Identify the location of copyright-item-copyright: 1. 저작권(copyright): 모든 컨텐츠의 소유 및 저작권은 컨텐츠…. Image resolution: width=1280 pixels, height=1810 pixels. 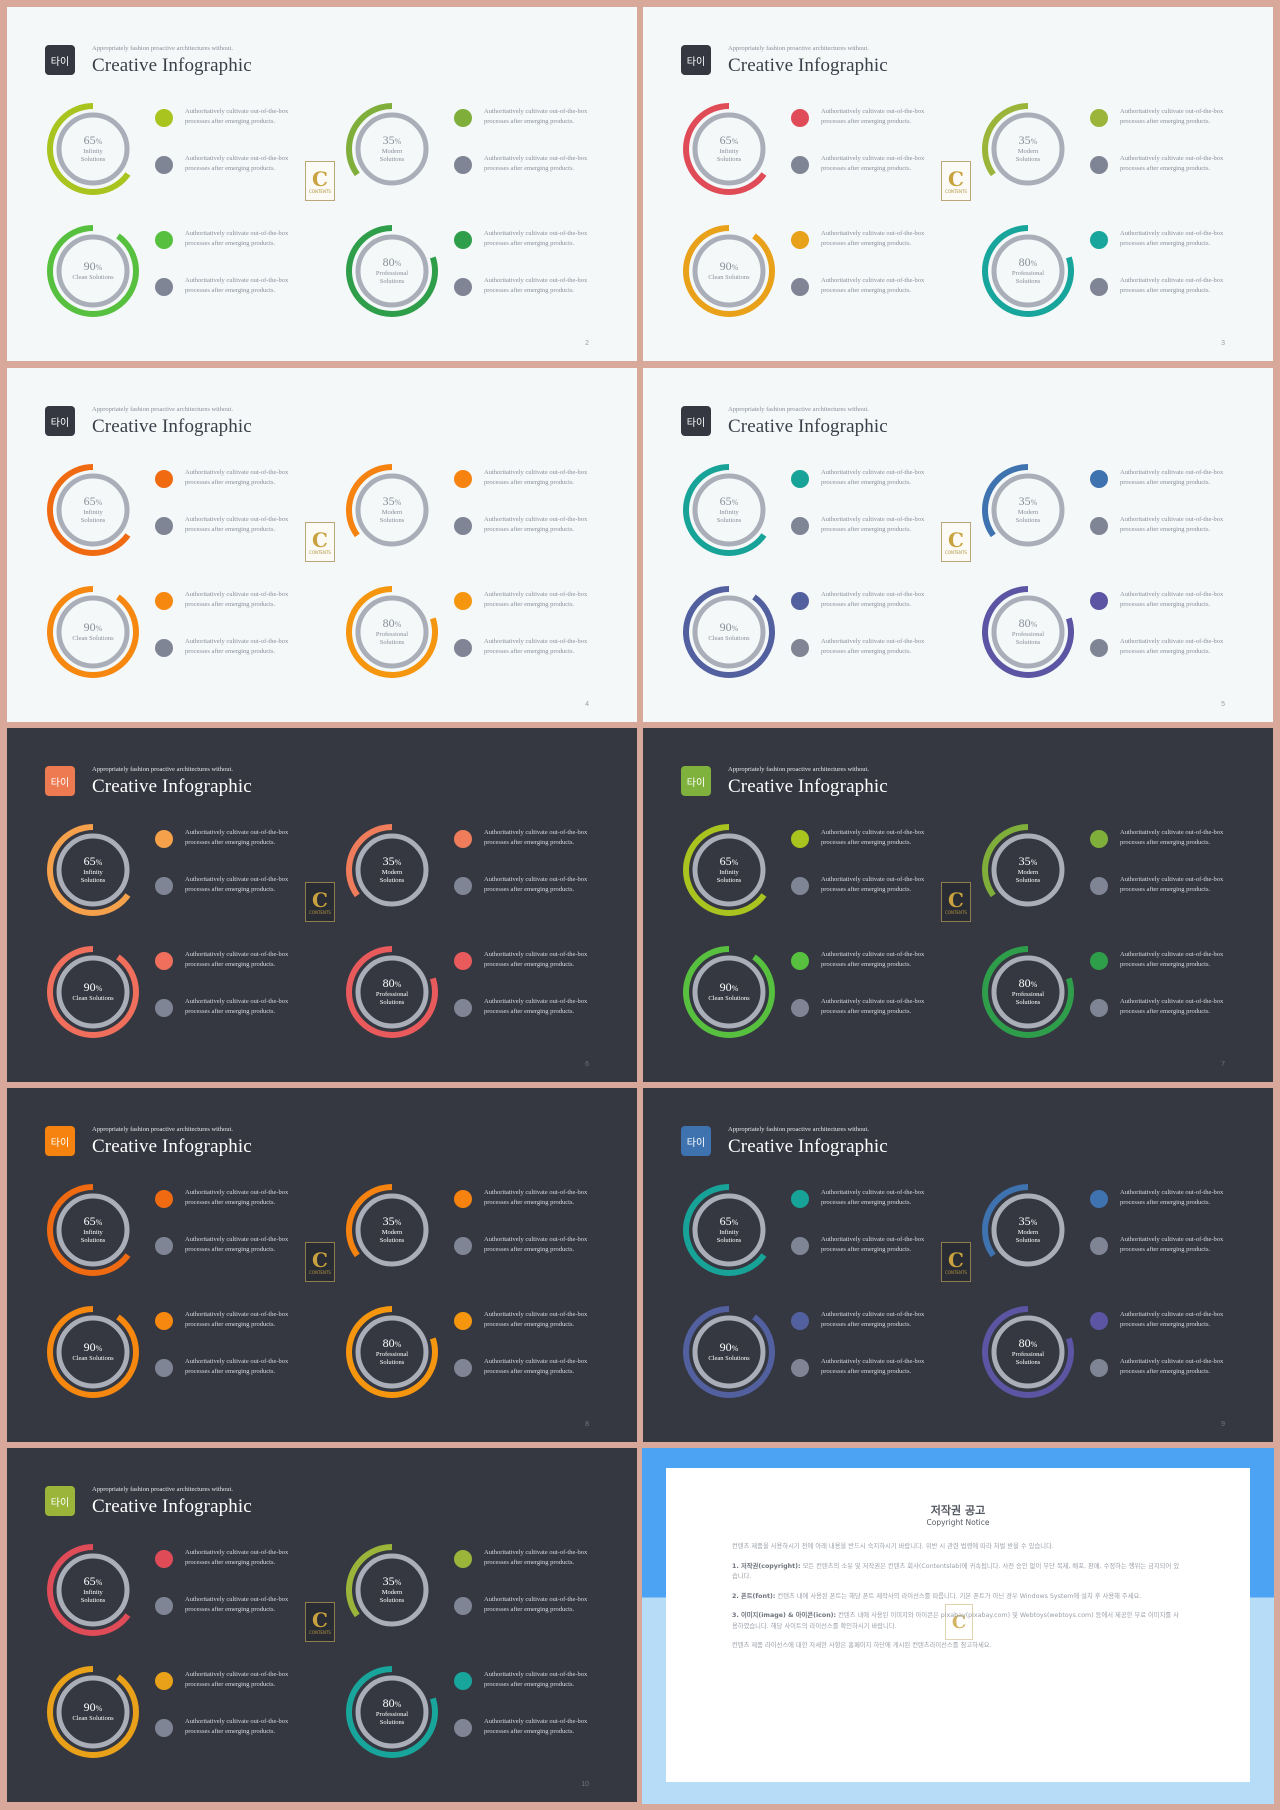
(958, 1572).